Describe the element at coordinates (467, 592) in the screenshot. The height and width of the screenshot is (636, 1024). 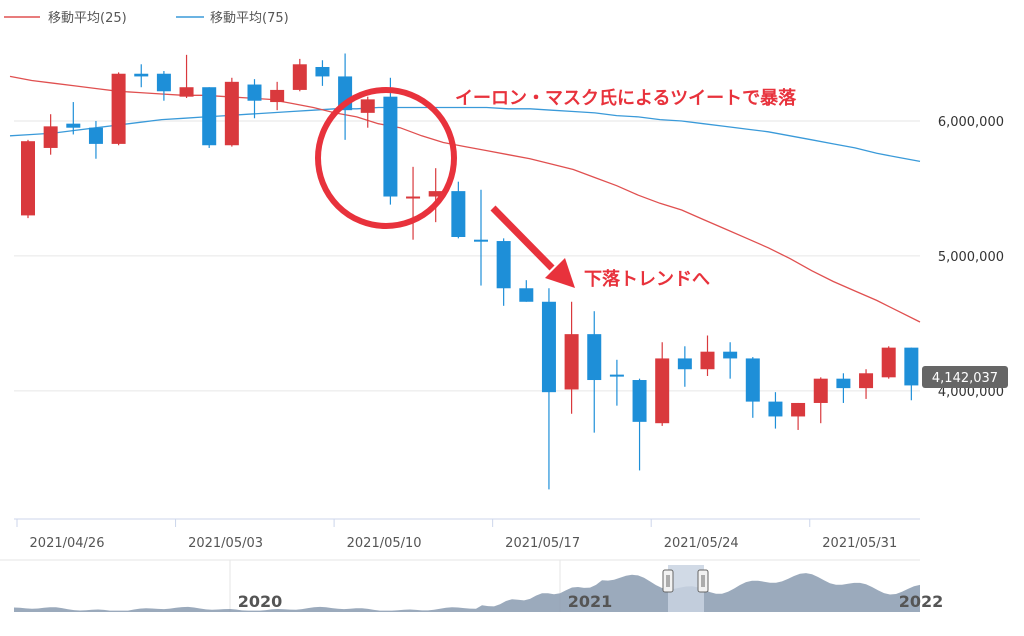
I see `navigator-area` at that location.